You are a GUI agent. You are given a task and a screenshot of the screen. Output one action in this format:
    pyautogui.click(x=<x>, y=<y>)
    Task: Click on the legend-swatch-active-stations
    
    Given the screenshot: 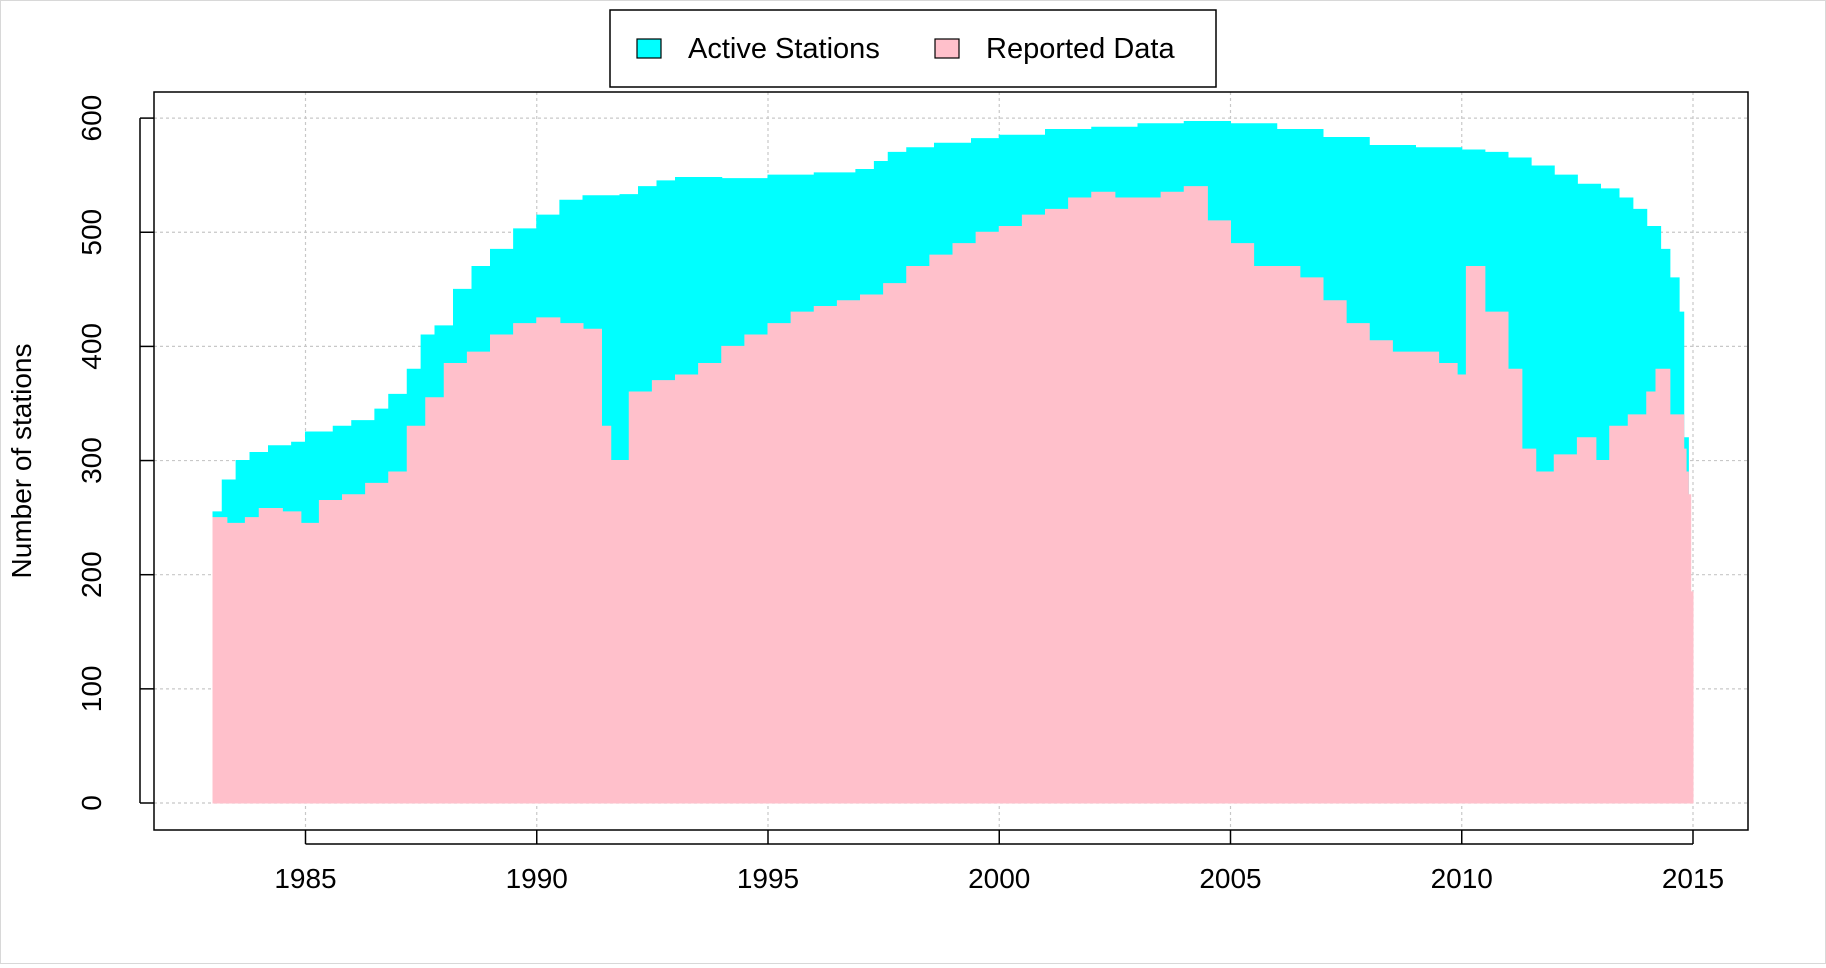 What is the action you would take?
    pyautogui.click(x=649, y=48)
    